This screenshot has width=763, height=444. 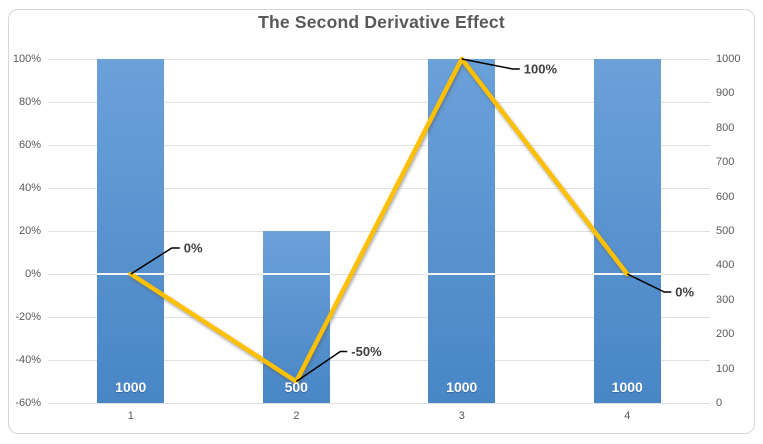 What do you see at coordinates (725, 334) in the screenshot?
I see `axis-tick-label-right: 200` at bounding box center [725, 334].